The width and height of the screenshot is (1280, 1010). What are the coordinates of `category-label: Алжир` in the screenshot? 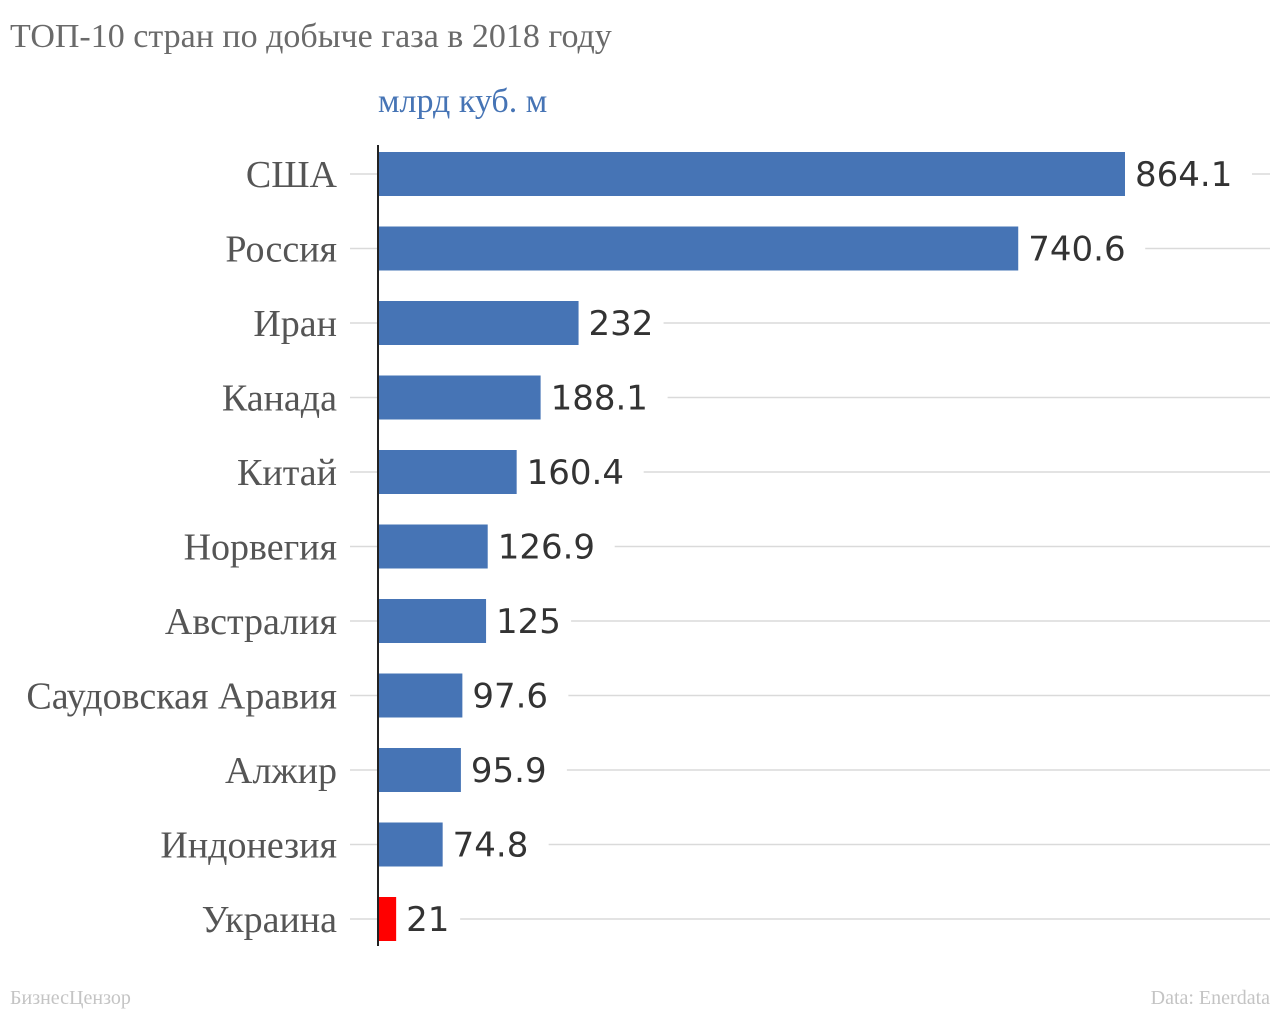 It's located at (281, 771).